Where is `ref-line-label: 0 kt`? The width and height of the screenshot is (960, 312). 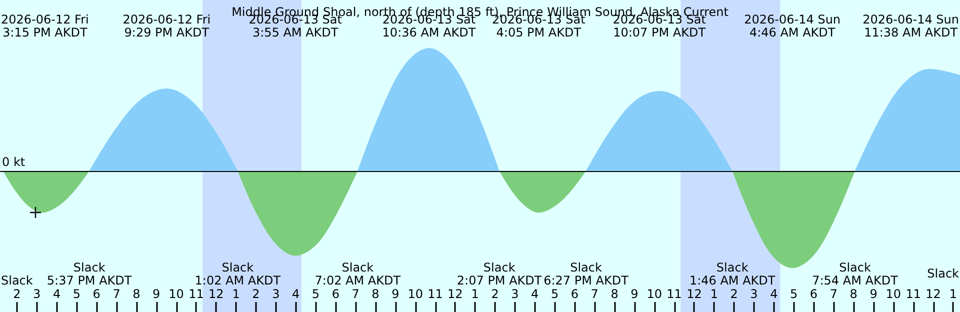
ref-line-label: 0 kt is located at coordinates (14, 161).